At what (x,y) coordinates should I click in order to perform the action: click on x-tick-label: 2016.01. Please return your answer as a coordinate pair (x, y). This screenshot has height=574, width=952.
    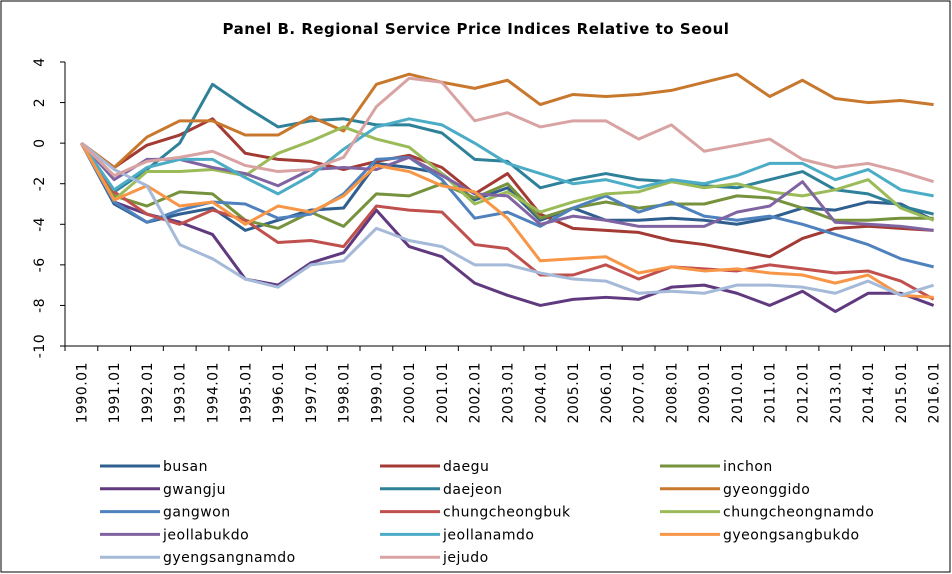
    Looking at the image, I should click on (935, 392).